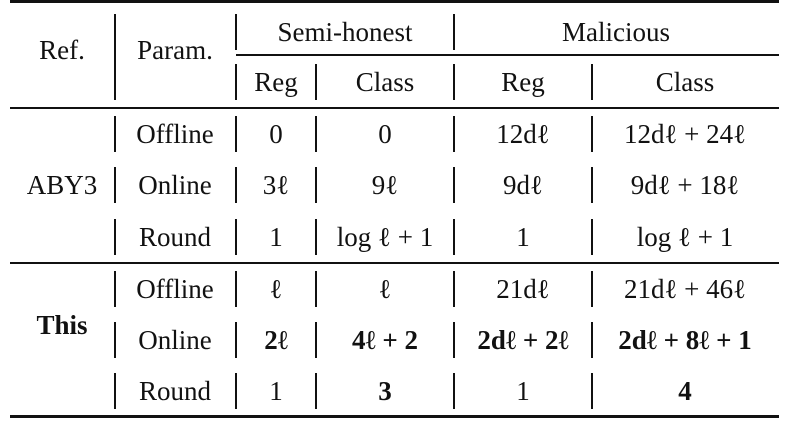  What do you see at coordinates (276, 81) in the screenshot?
I see `header-sub-reg-semi: Reg` at bounding box center [276, 81].